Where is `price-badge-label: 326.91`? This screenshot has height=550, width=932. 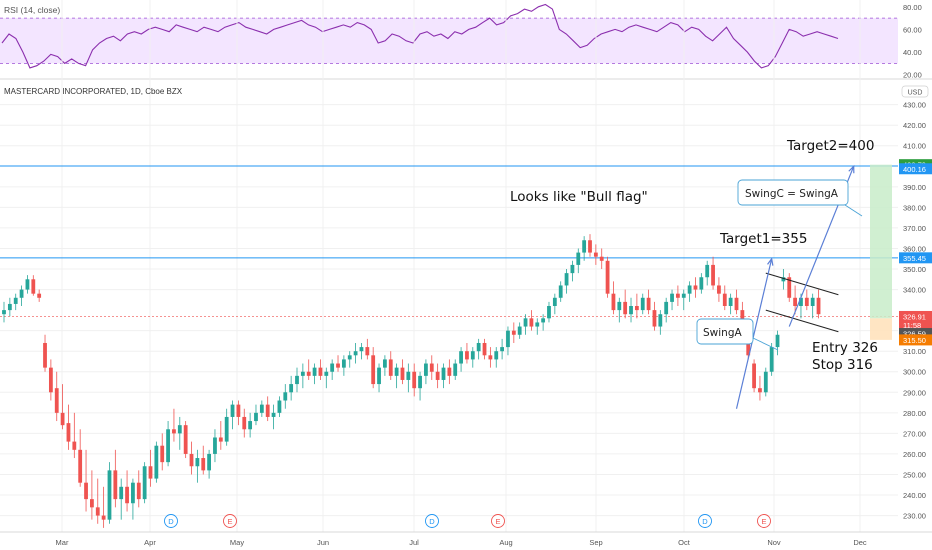 price-badge-label: 326.91 is located at coordinates (914, 316).